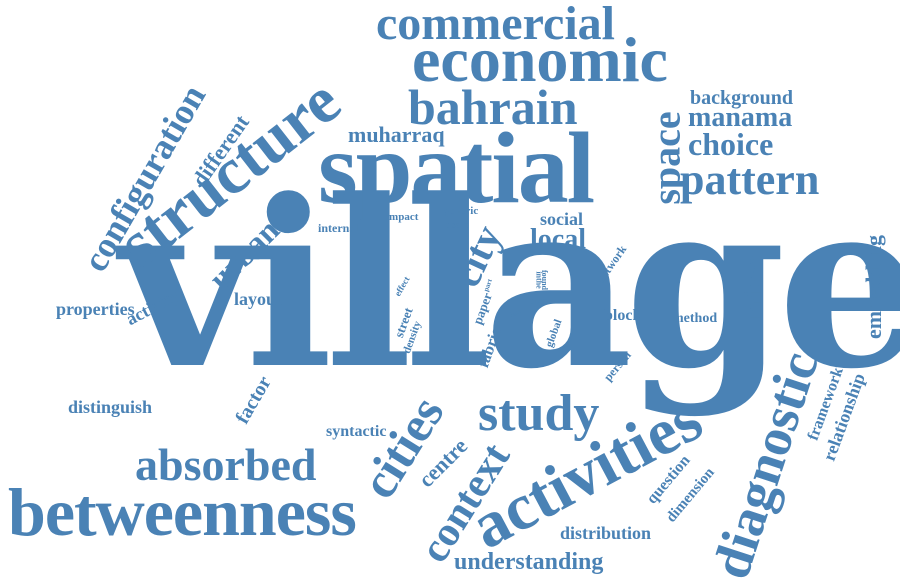 This screenshot has width=900, height=583. I want to click on word-study: study, so click(539, 413).